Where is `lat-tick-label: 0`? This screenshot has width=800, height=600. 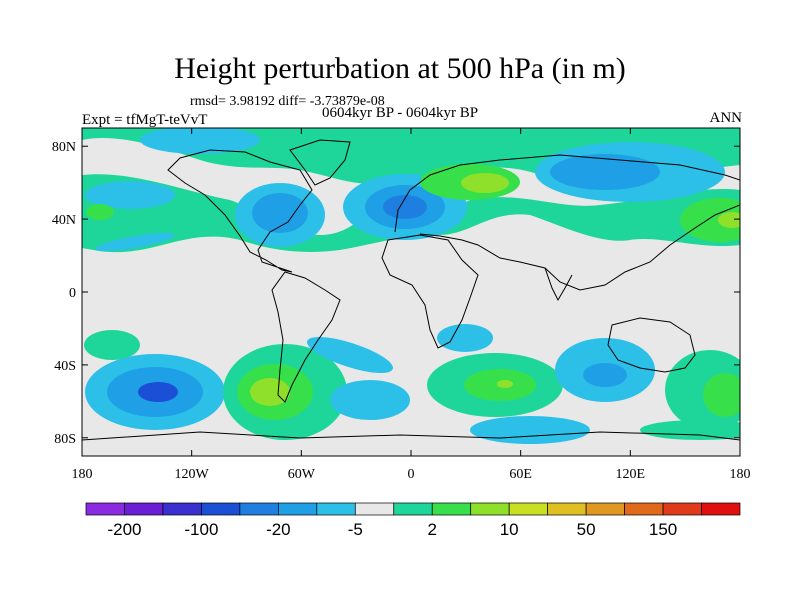
lat-tick-label: 0 is located at coordinates (72, 293).